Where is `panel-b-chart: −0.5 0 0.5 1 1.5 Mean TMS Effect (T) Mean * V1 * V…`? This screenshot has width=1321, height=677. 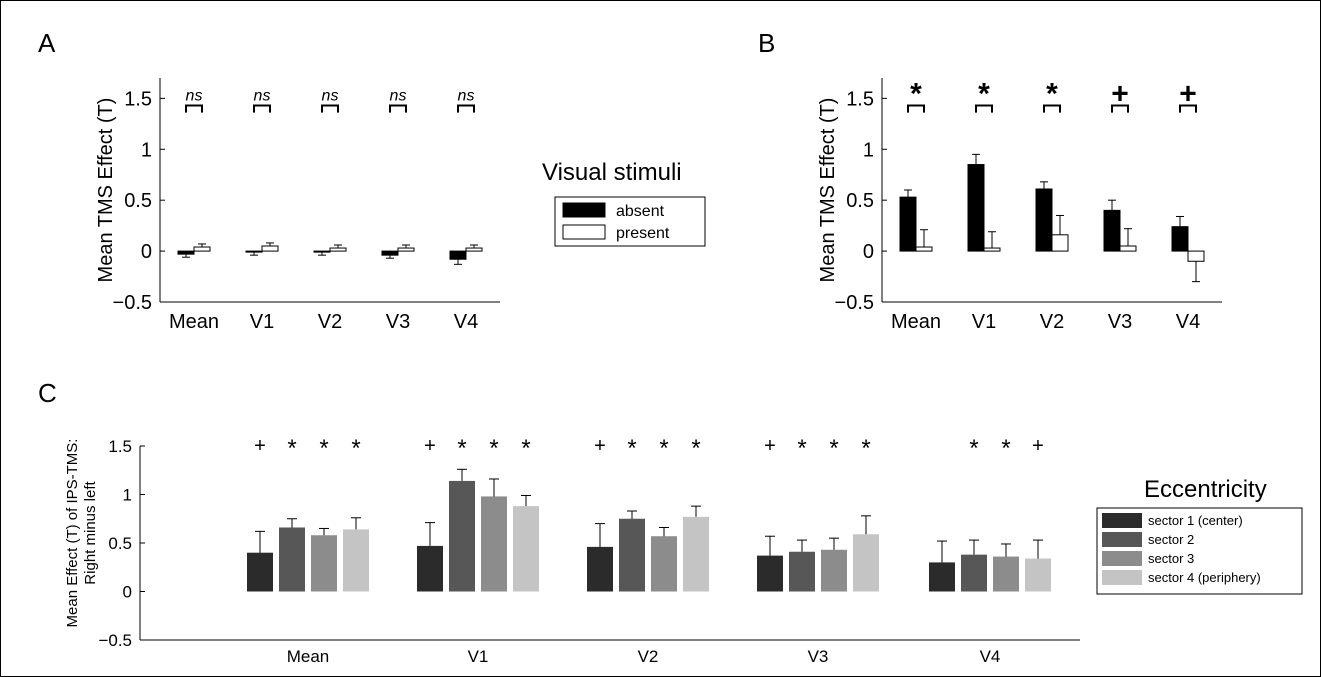
panel-b-chart: −0.5 0 0.5 1 1.5 Mean TMS Effect (T) Mean * V1 * V… is located at coordinates (1019, 205).